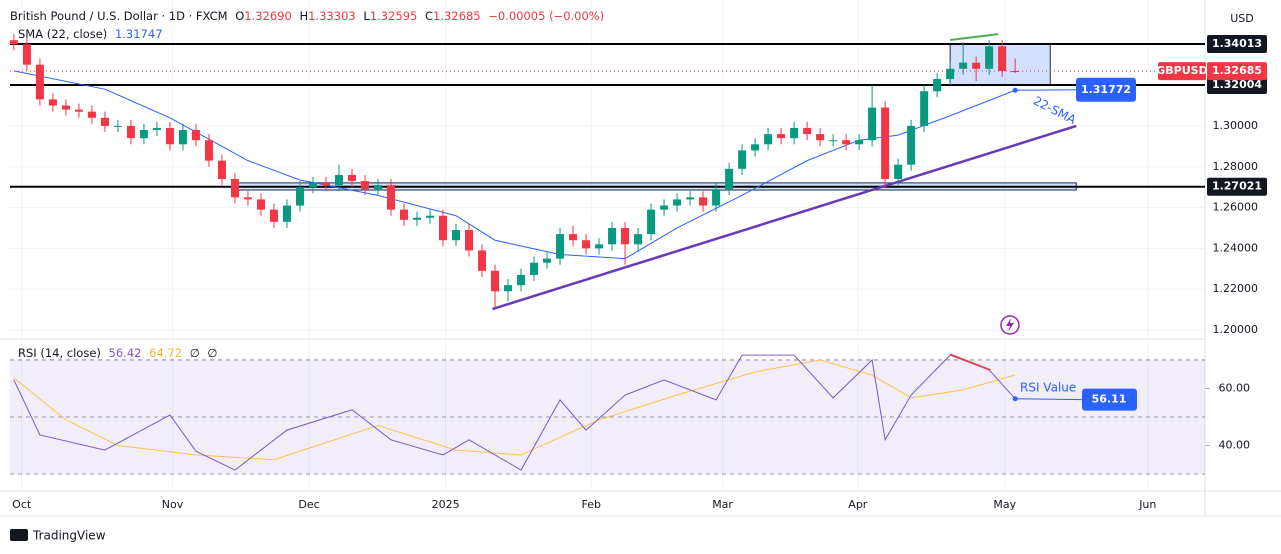  Describe the element at coordinates (22, 504) in the screenshot. I see `x-tick-label: Oct` at that location.